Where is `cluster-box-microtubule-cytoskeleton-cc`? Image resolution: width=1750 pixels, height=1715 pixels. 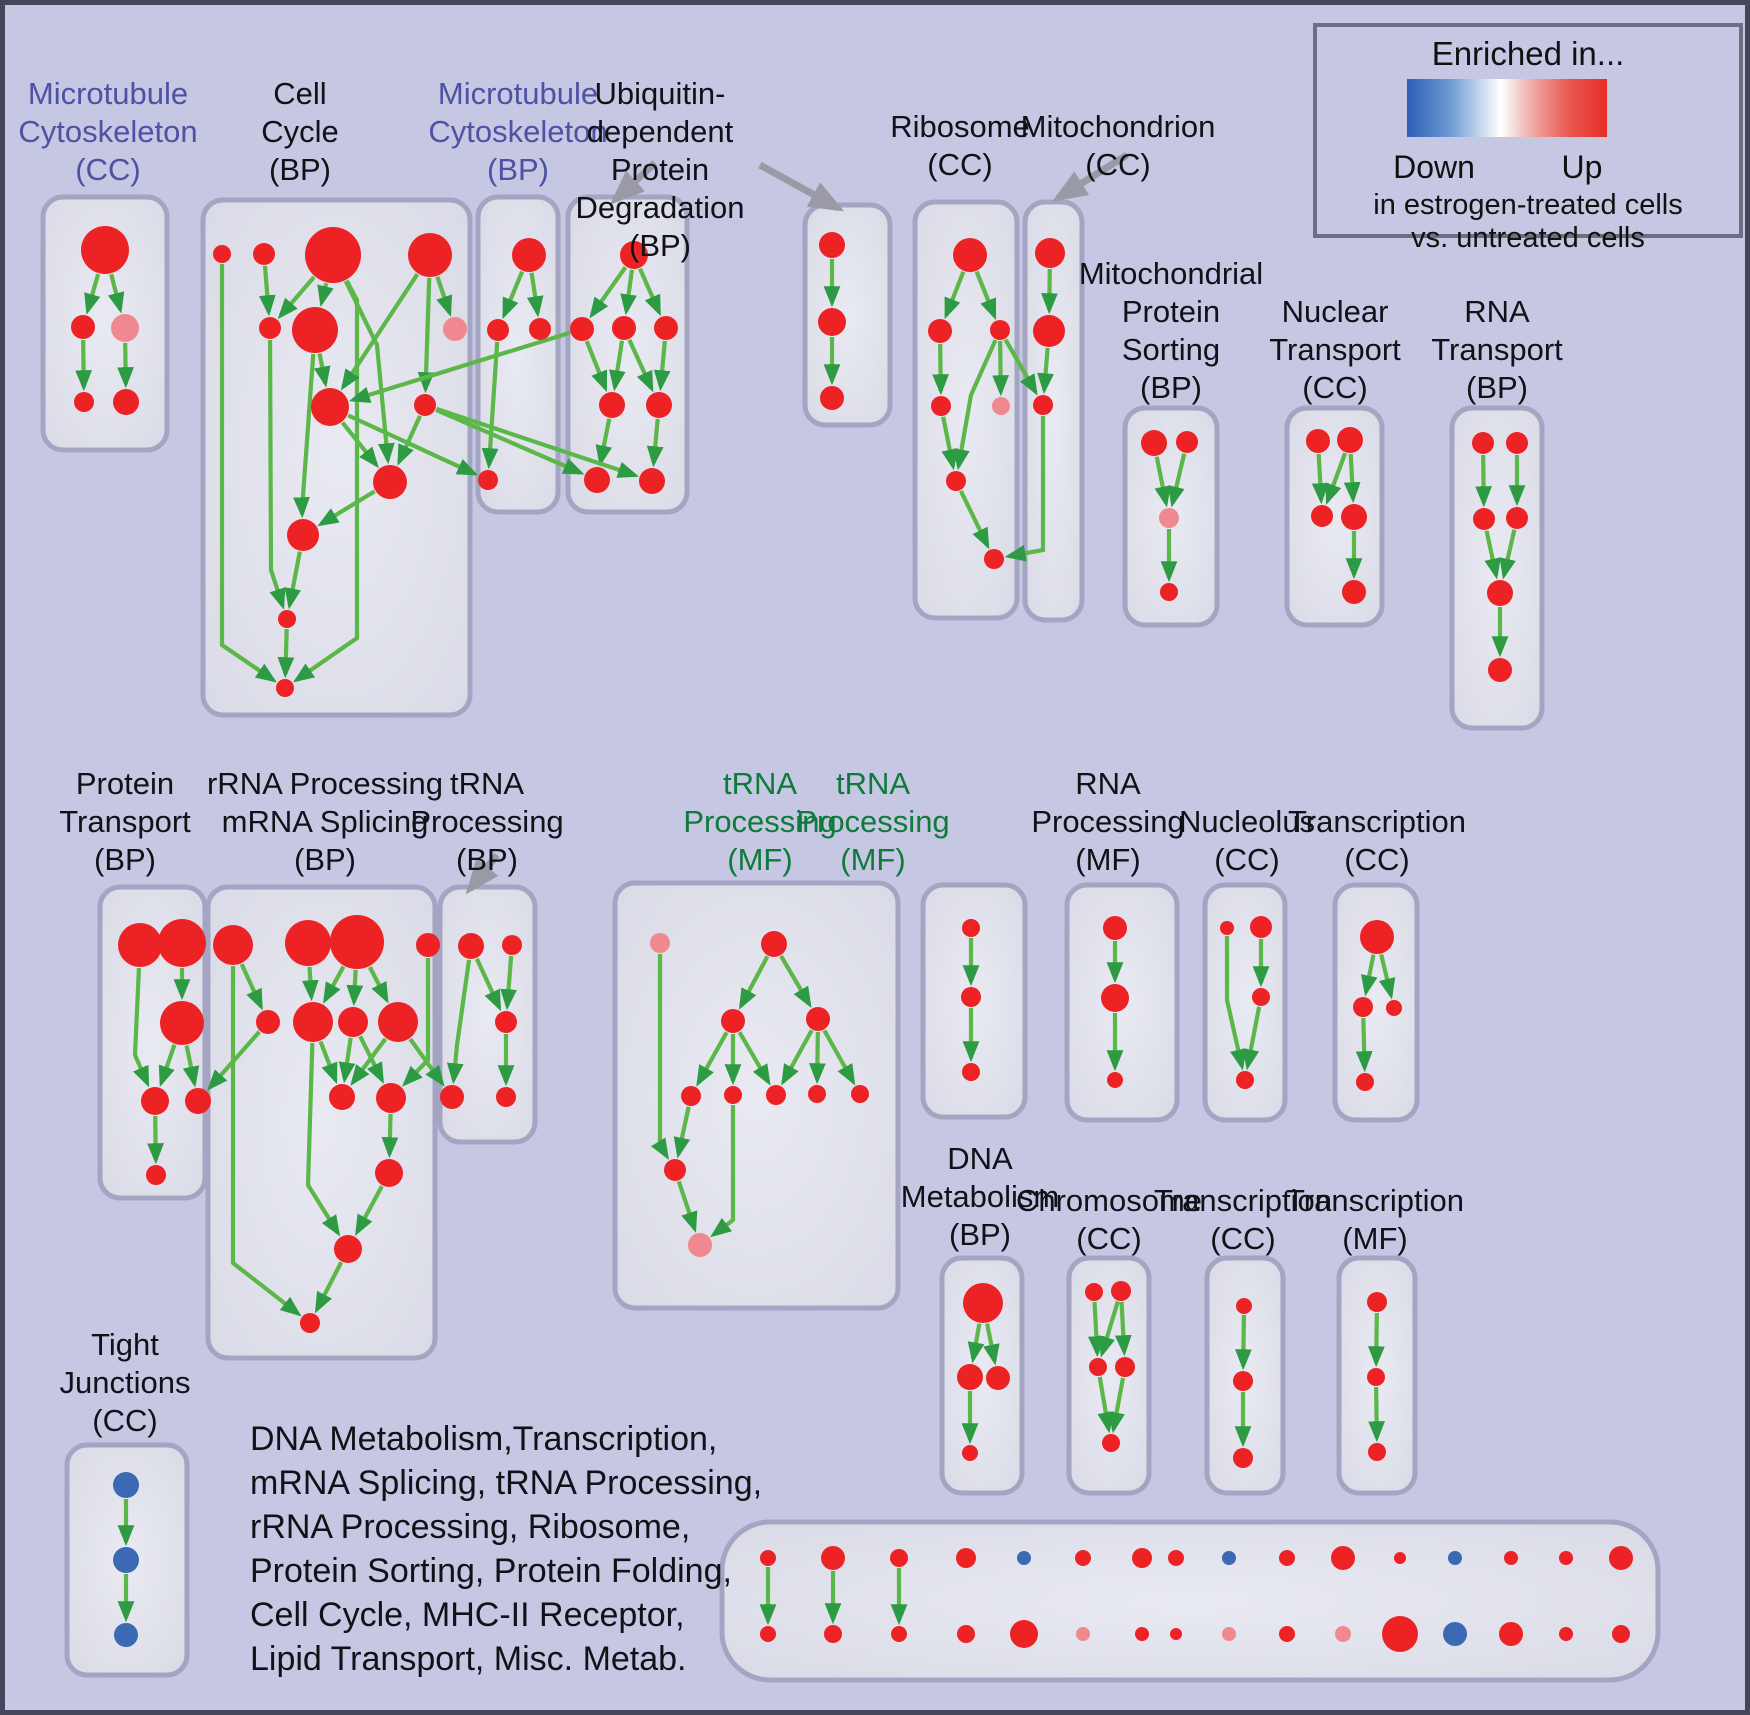
cluster-box-microtubule-cytoskeleton-cc is located at coordinates (105, 323).